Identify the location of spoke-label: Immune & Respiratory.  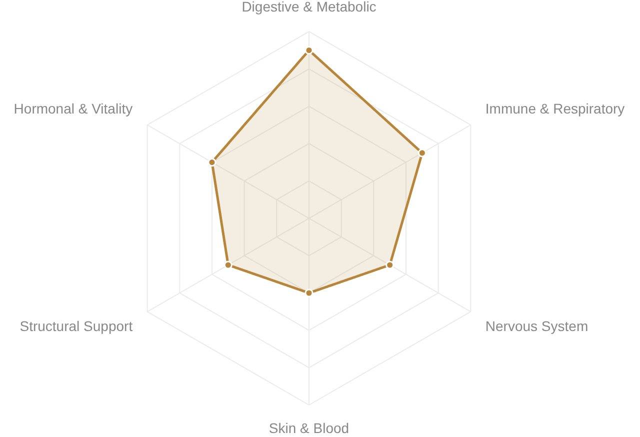
(555, 108).